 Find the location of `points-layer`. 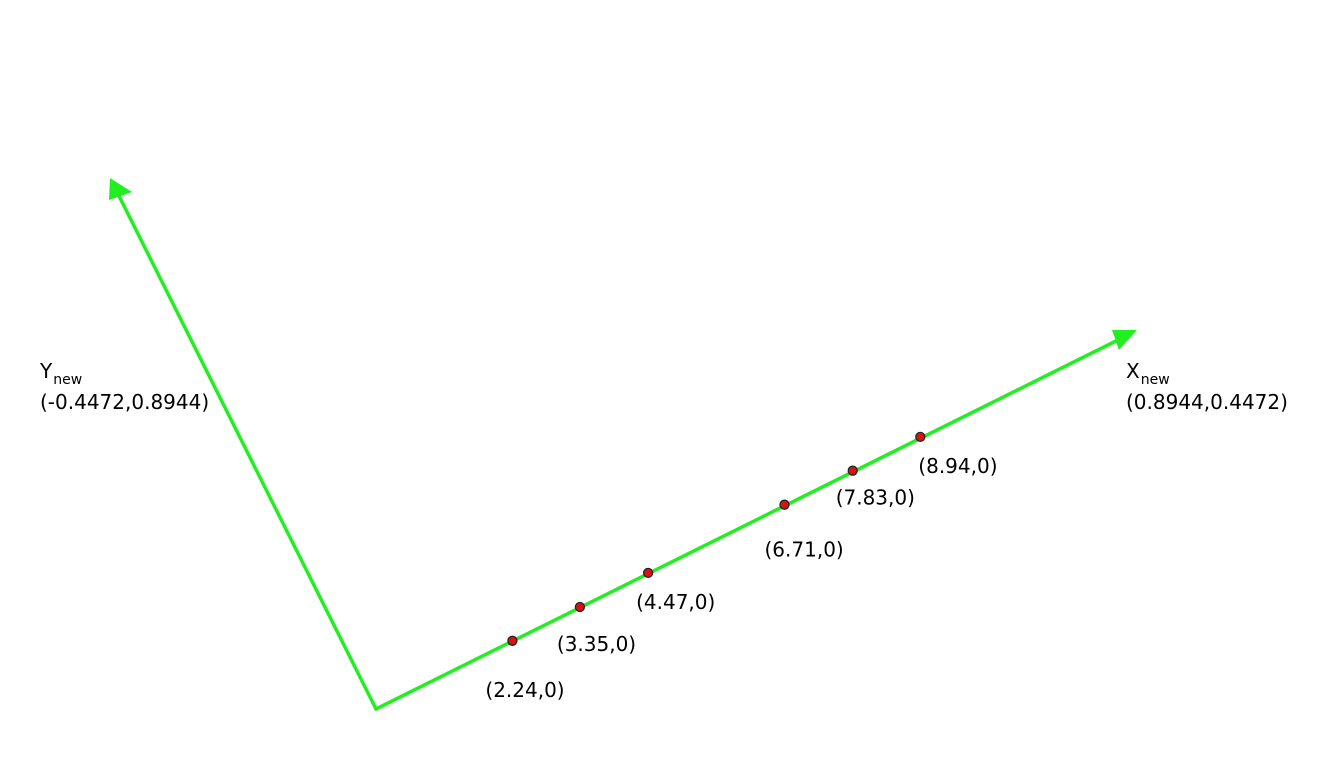

points-layer is located at coordinates (716, 538).